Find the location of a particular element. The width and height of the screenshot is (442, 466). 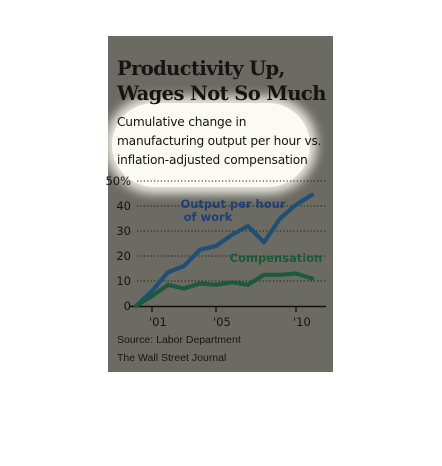

title-line-1: Productivity Up, is located at coordinates (201, 68).